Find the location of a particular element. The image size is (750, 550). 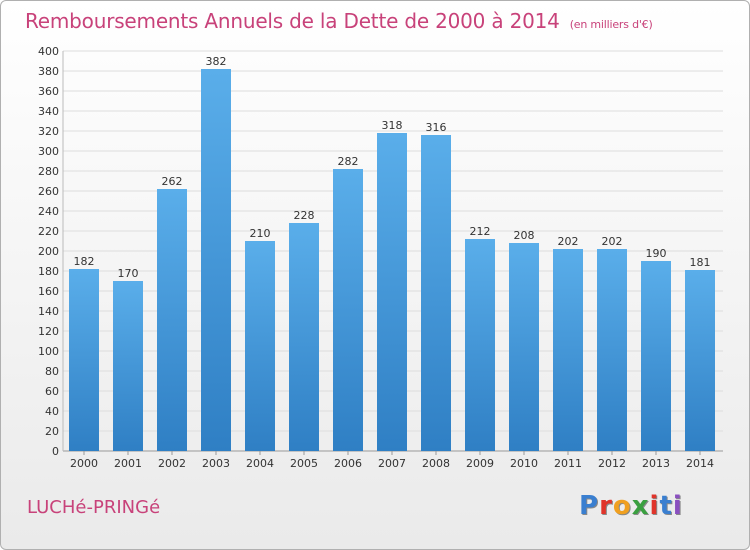

y-tick-label: 280 is located at coordinates (48, 171).